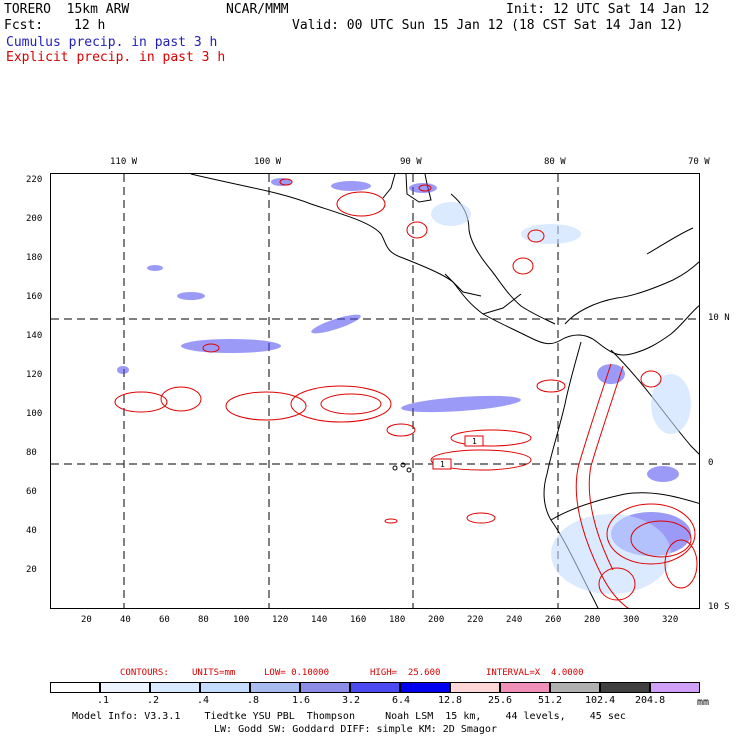 This screenshot has width=740, height=740. Describe the element at coordinates (555, 162) in the screenshot. I see `lon-label-80w: 80 W` at that location.